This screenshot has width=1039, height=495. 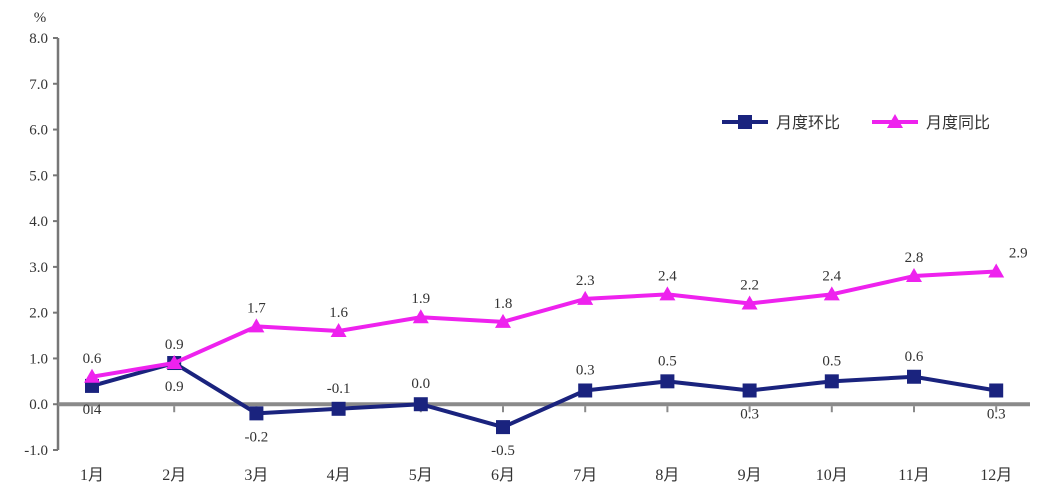 I want to click on x-tick-label: 7月, so click(x=585, y=475).